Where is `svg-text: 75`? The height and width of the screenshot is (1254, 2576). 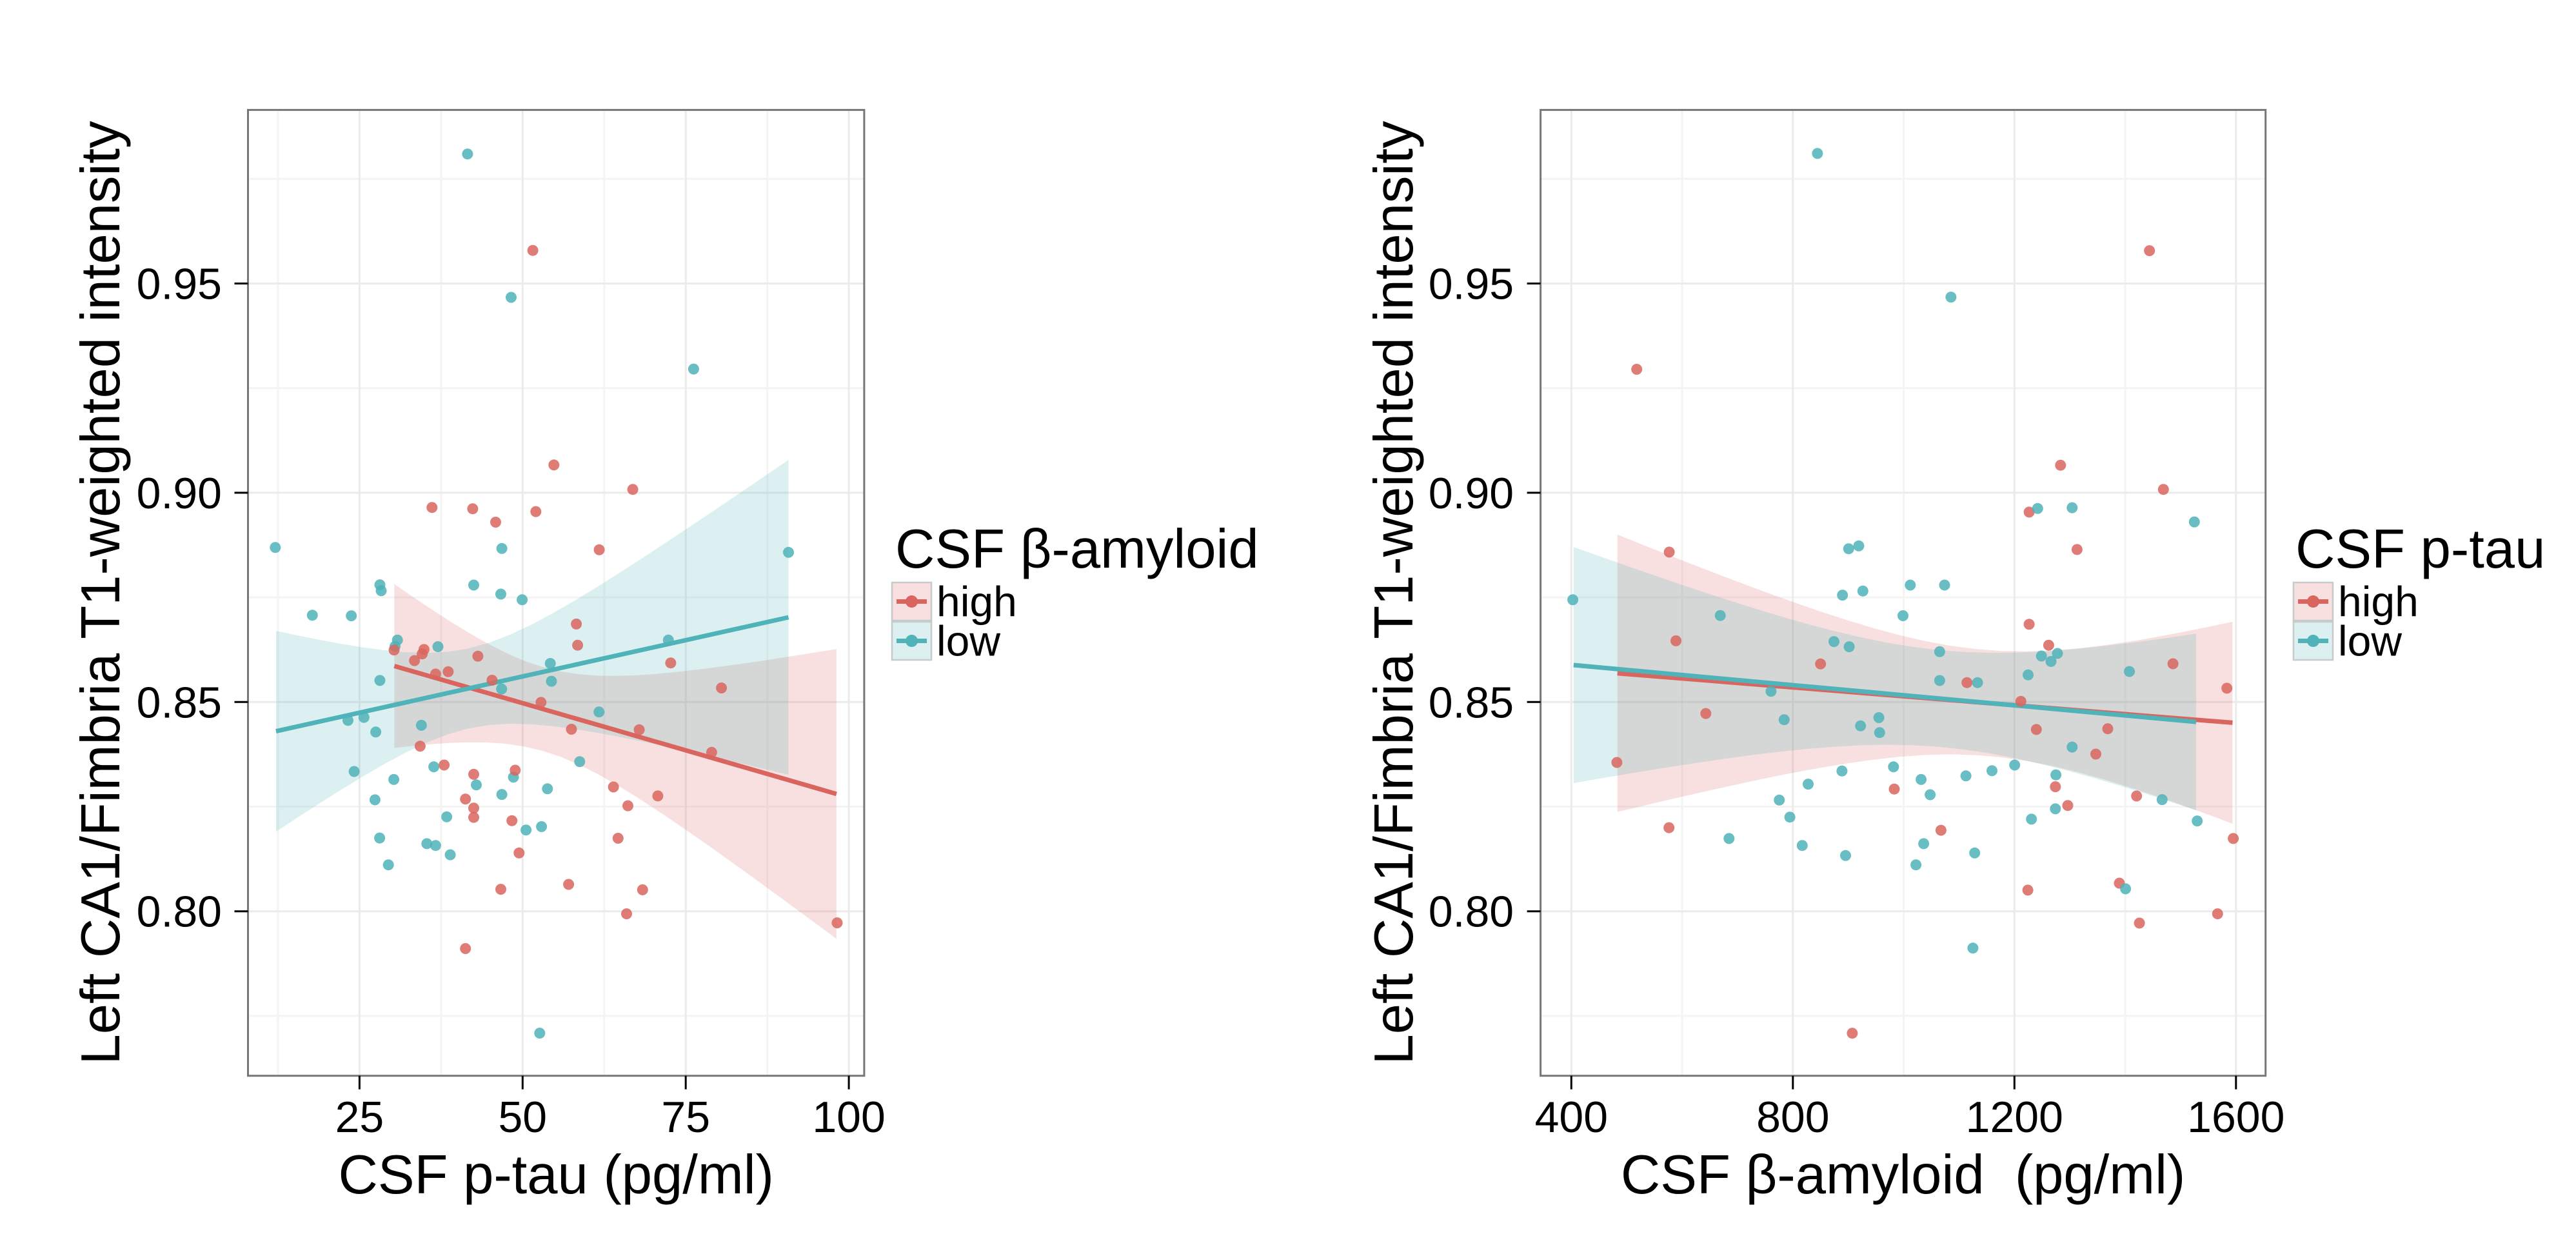 svg-text: 75 is located at coordinates (686, 1117).